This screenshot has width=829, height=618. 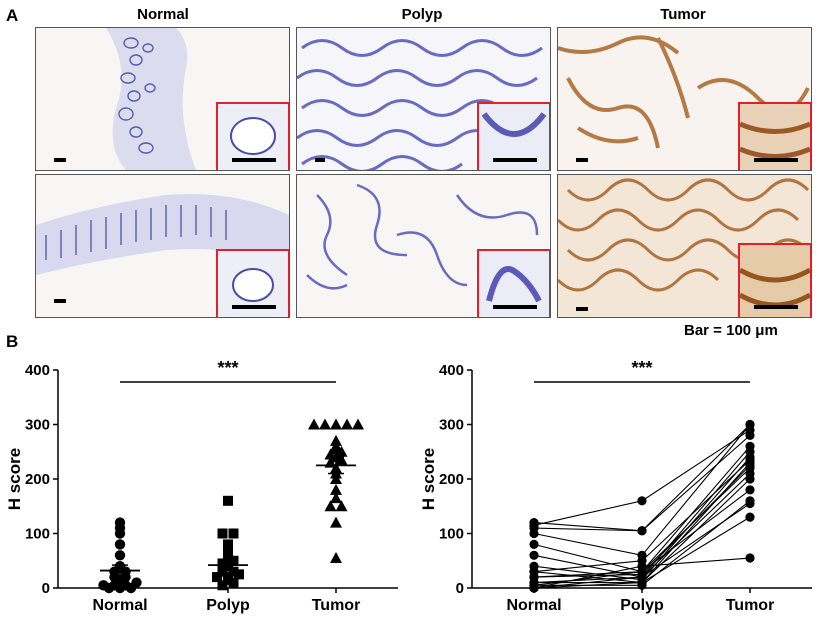 What do you see at coordinates (12, 341) in the screenshot?
I see `panel-b-label: B` at bounding box center [12, 341].